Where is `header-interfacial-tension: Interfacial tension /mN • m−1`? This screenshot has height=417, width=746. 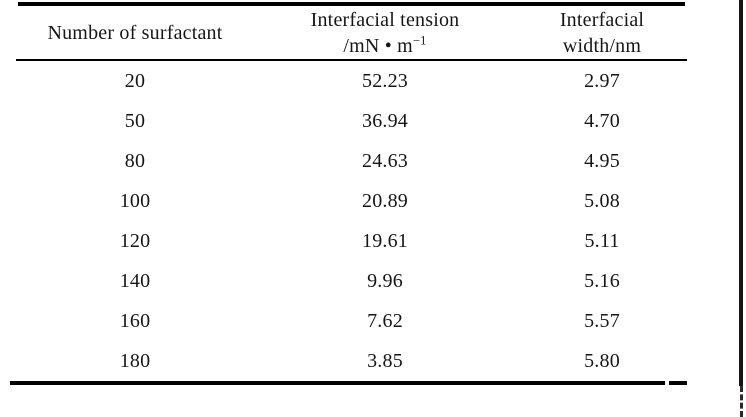 header-interfacial-tension: Interfacial tension /mN • m−1 is located at coordinates (385, 32).